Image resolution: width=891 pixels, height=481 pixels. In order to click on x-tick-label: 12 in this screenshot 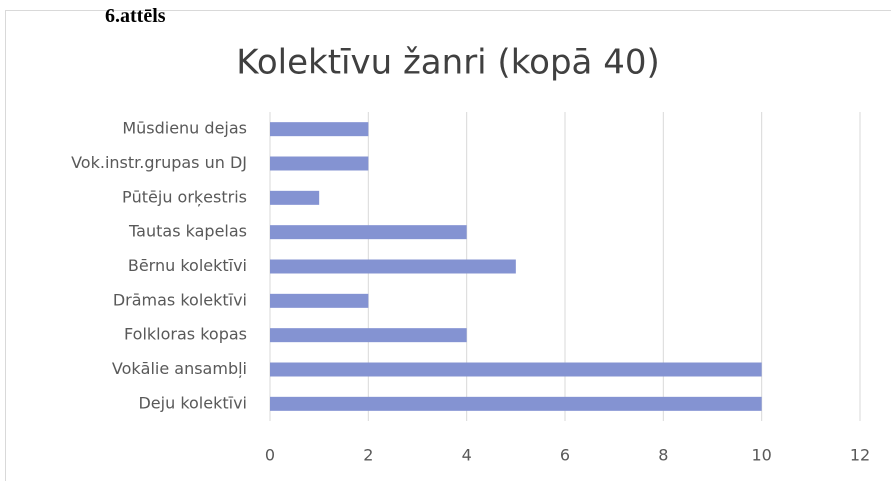, I will do `click(860, 455)`.